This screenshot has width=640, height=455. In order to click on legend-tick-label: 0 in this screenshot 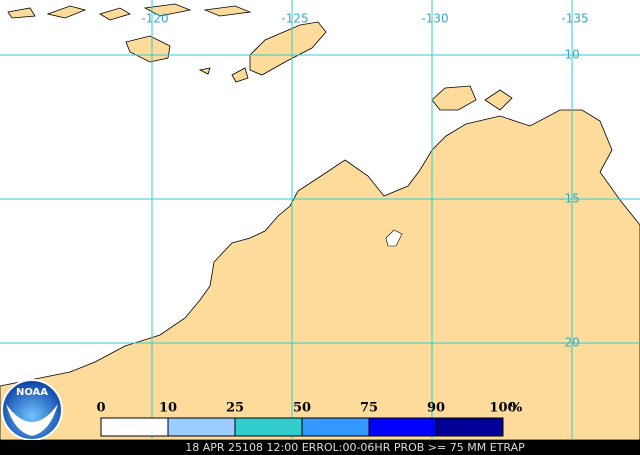, I will do `click(100, 408)`.